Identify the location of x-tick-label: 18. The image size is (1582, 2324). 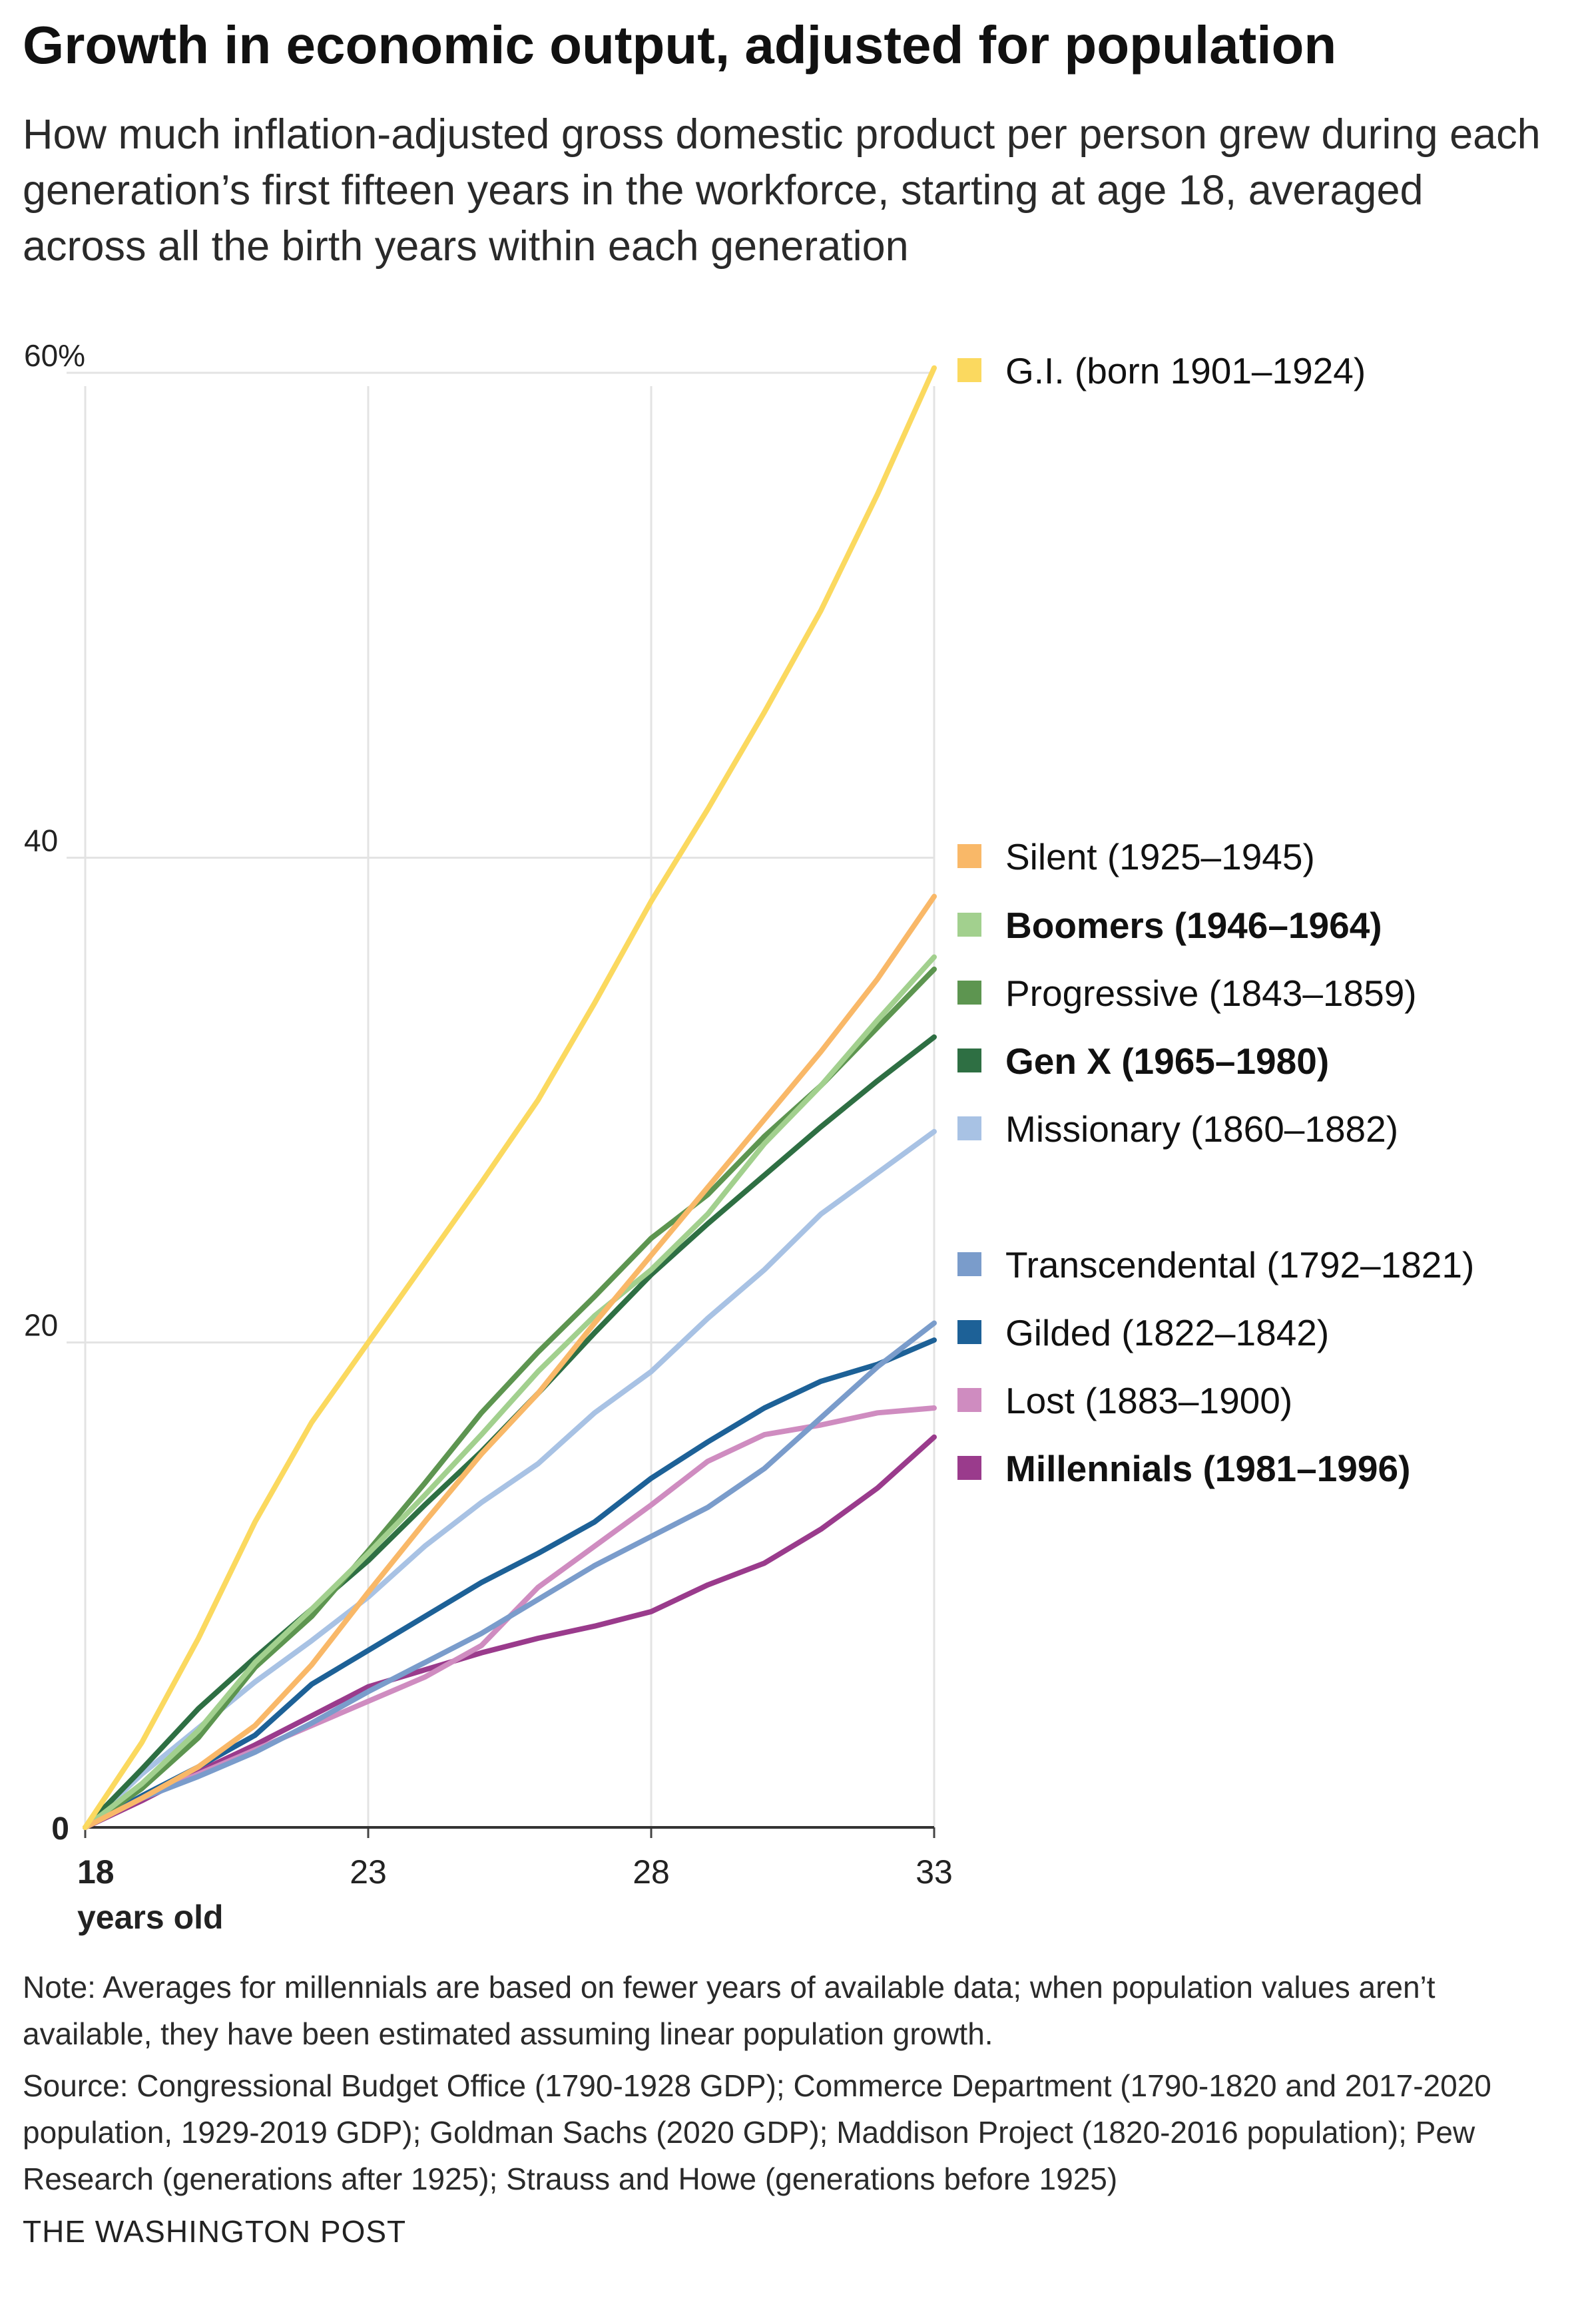
(96, 1872).